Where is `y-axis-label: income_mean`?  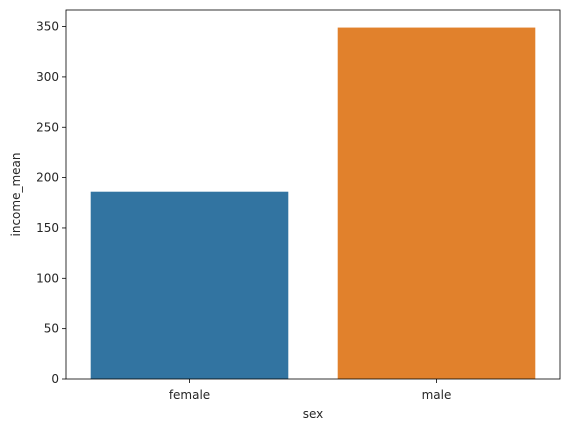 y-axis-label: income_mean is located at coordinates (16, 195).